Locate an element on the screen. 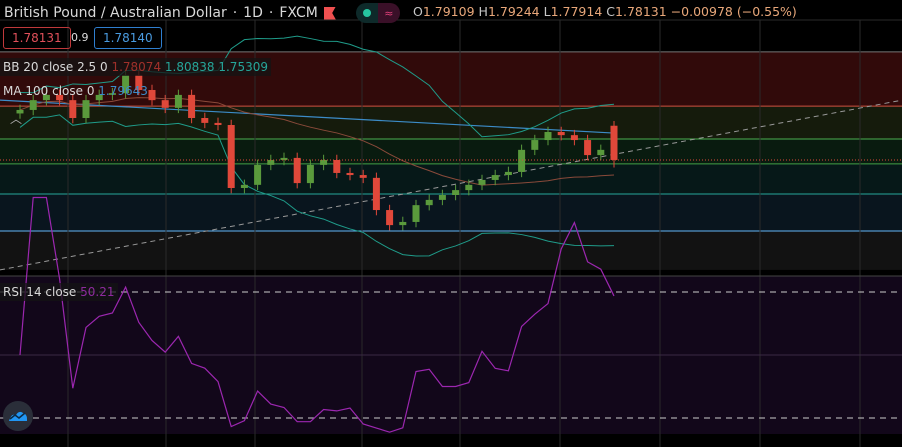  ma-legend: MA 100 close 0 1.79643 is located at coordinates (75, 91).